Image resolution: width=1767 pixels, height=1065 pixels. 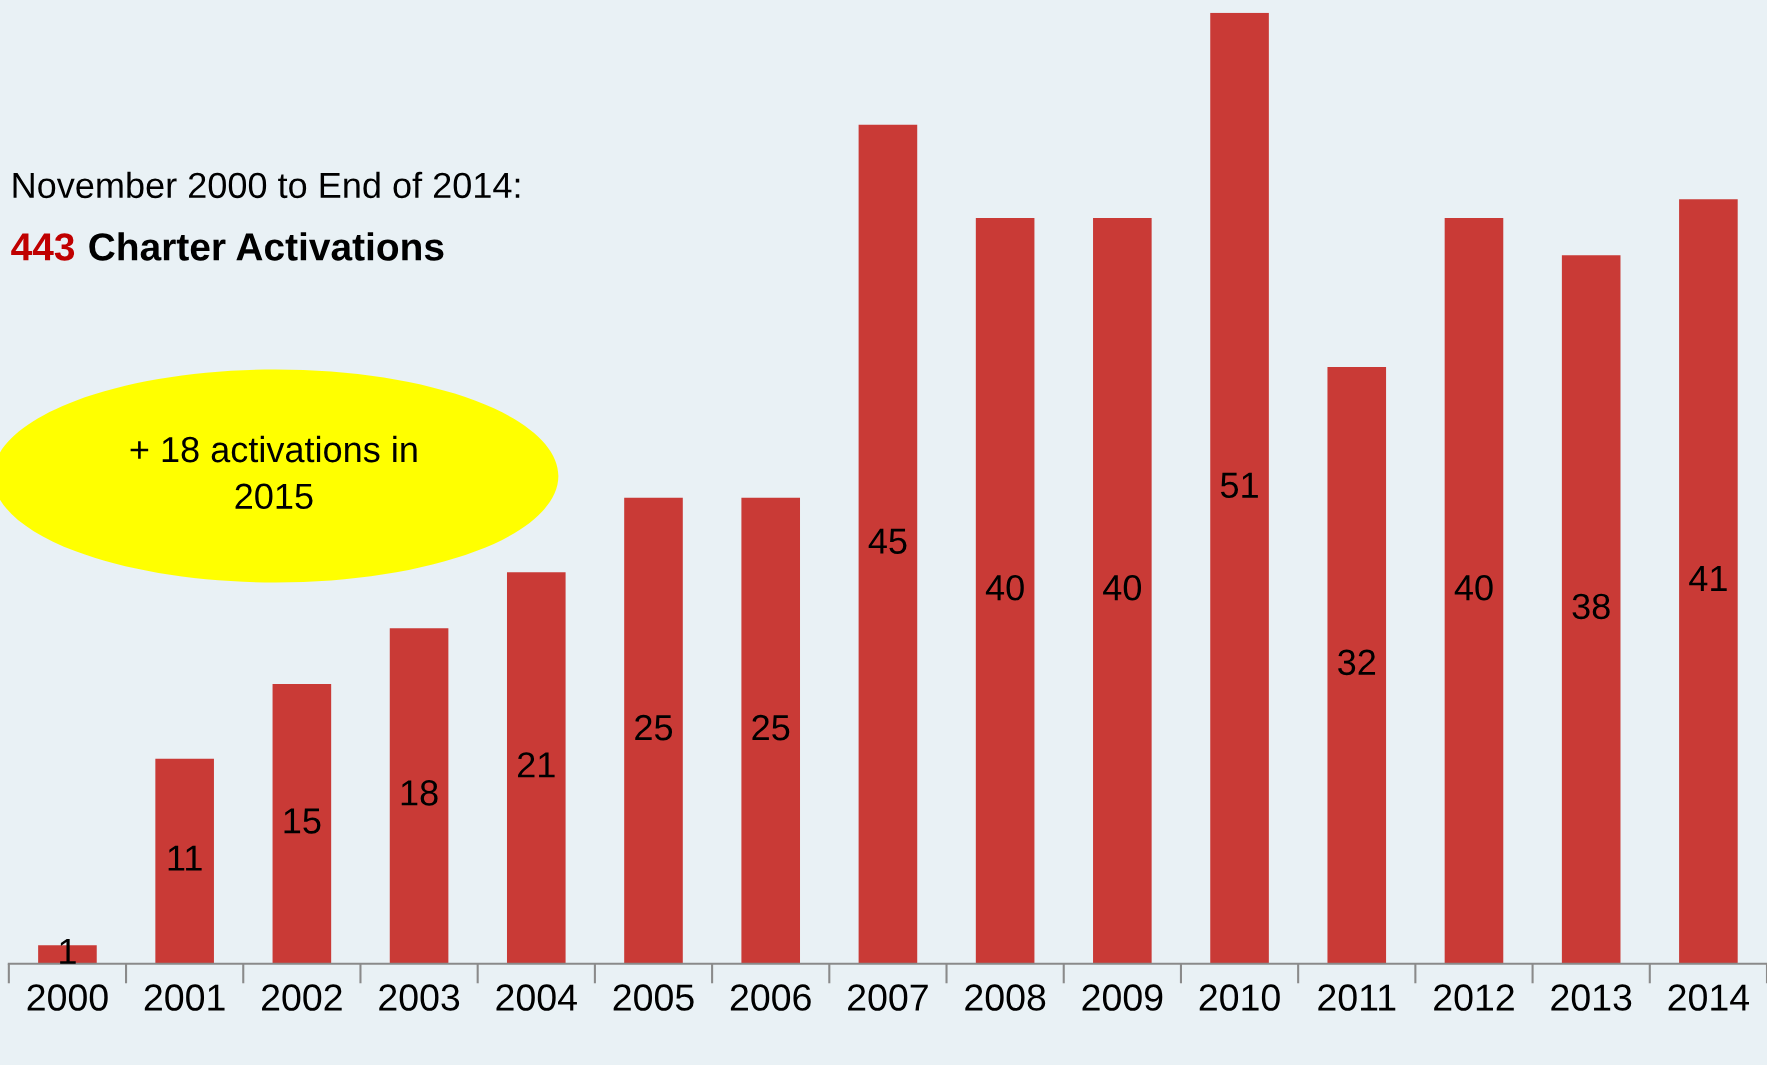 What do you see at coordinates (1709, 997) in the screenshot?
I see `x-tick-label: 2014` at bounding box center [1709, 997].